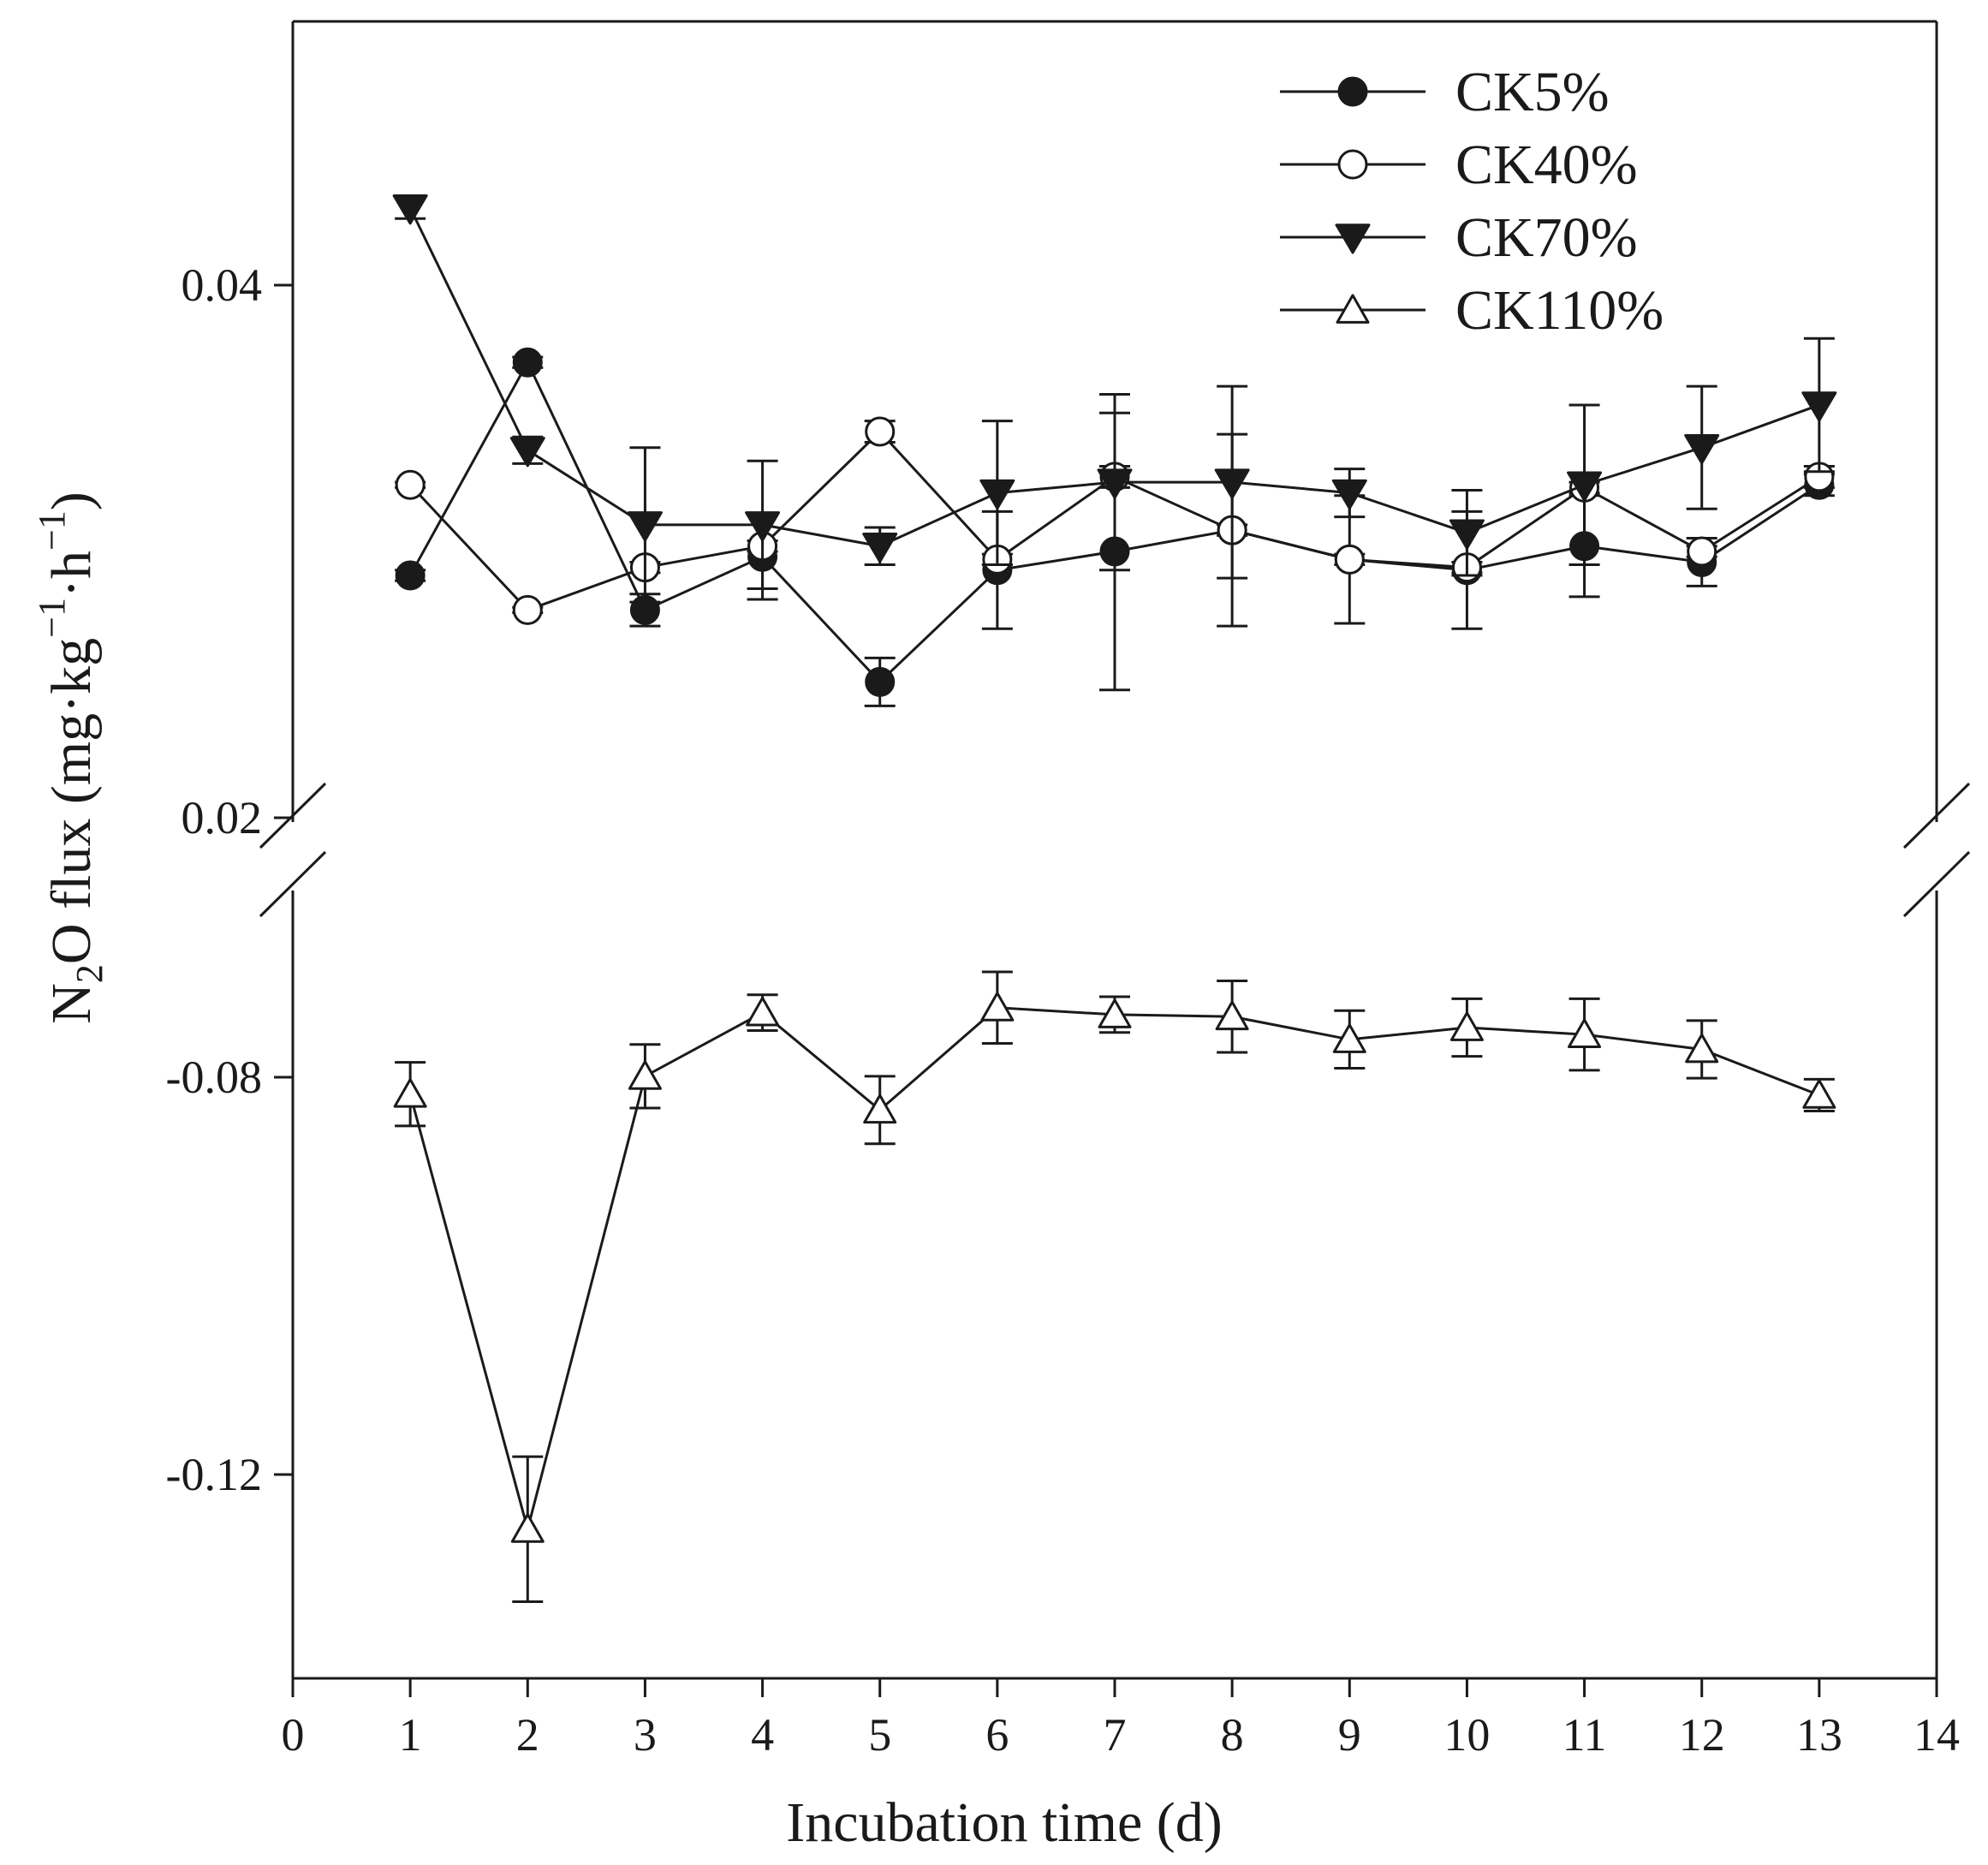 The height and width of the screenshot is (1865, 1988). I want to click on x-tick-label: 0, so click(293, 1735).